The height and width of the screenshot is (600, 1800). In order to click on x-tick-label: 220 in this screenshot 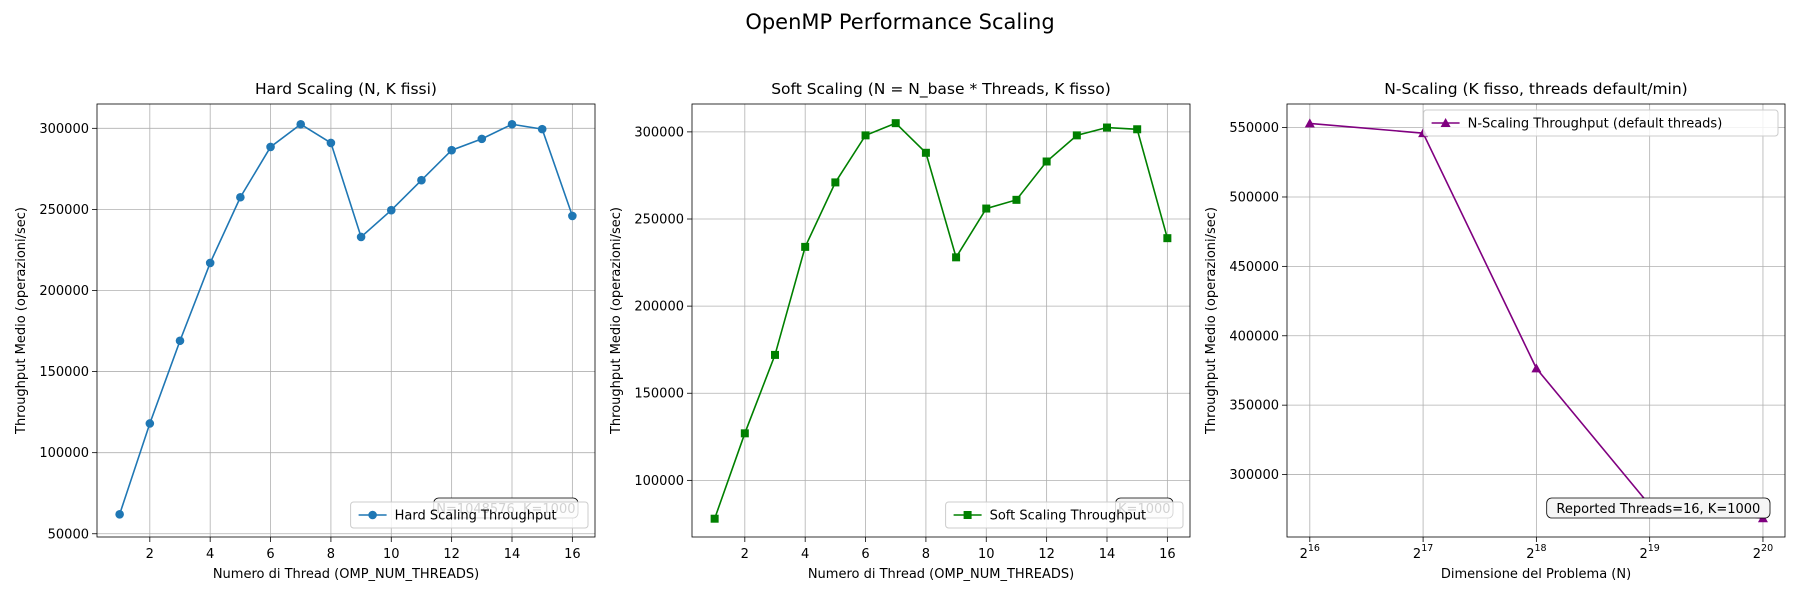, I will do `click(1763, 552)`.